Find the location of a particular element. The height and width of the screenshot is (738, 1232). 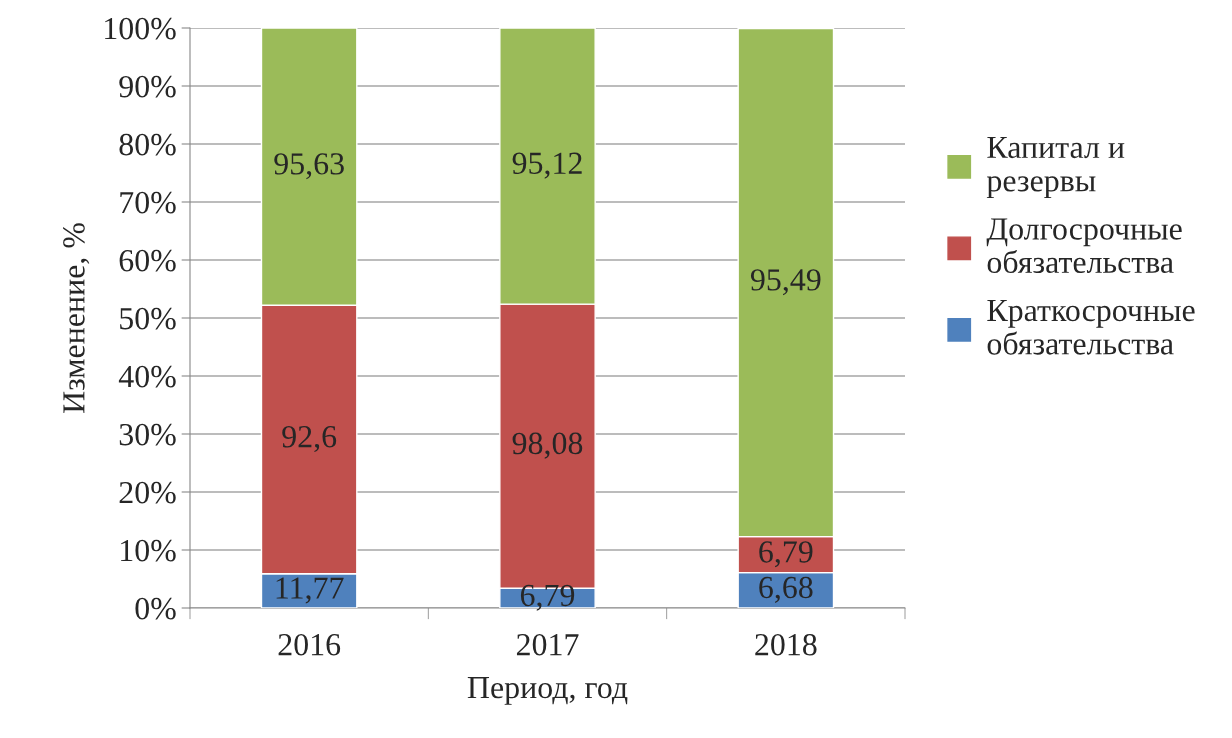

x-tick-label: 2016 is located at coordinates (309, 644).